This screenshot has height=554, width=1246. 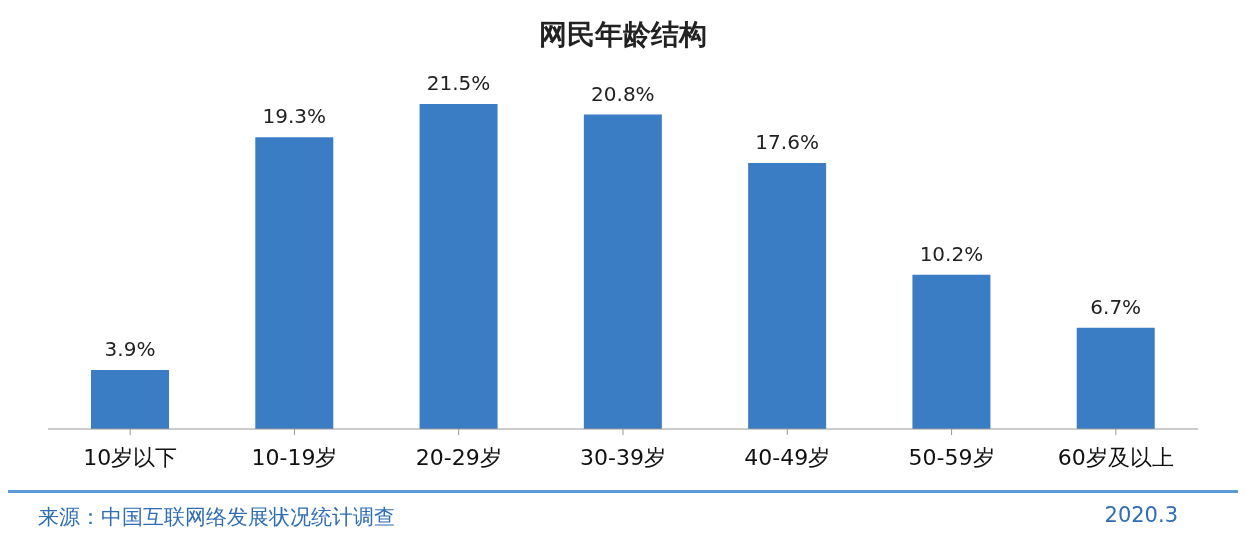 I want to click on data-label: 20.8%, so click(x=623, y=93).